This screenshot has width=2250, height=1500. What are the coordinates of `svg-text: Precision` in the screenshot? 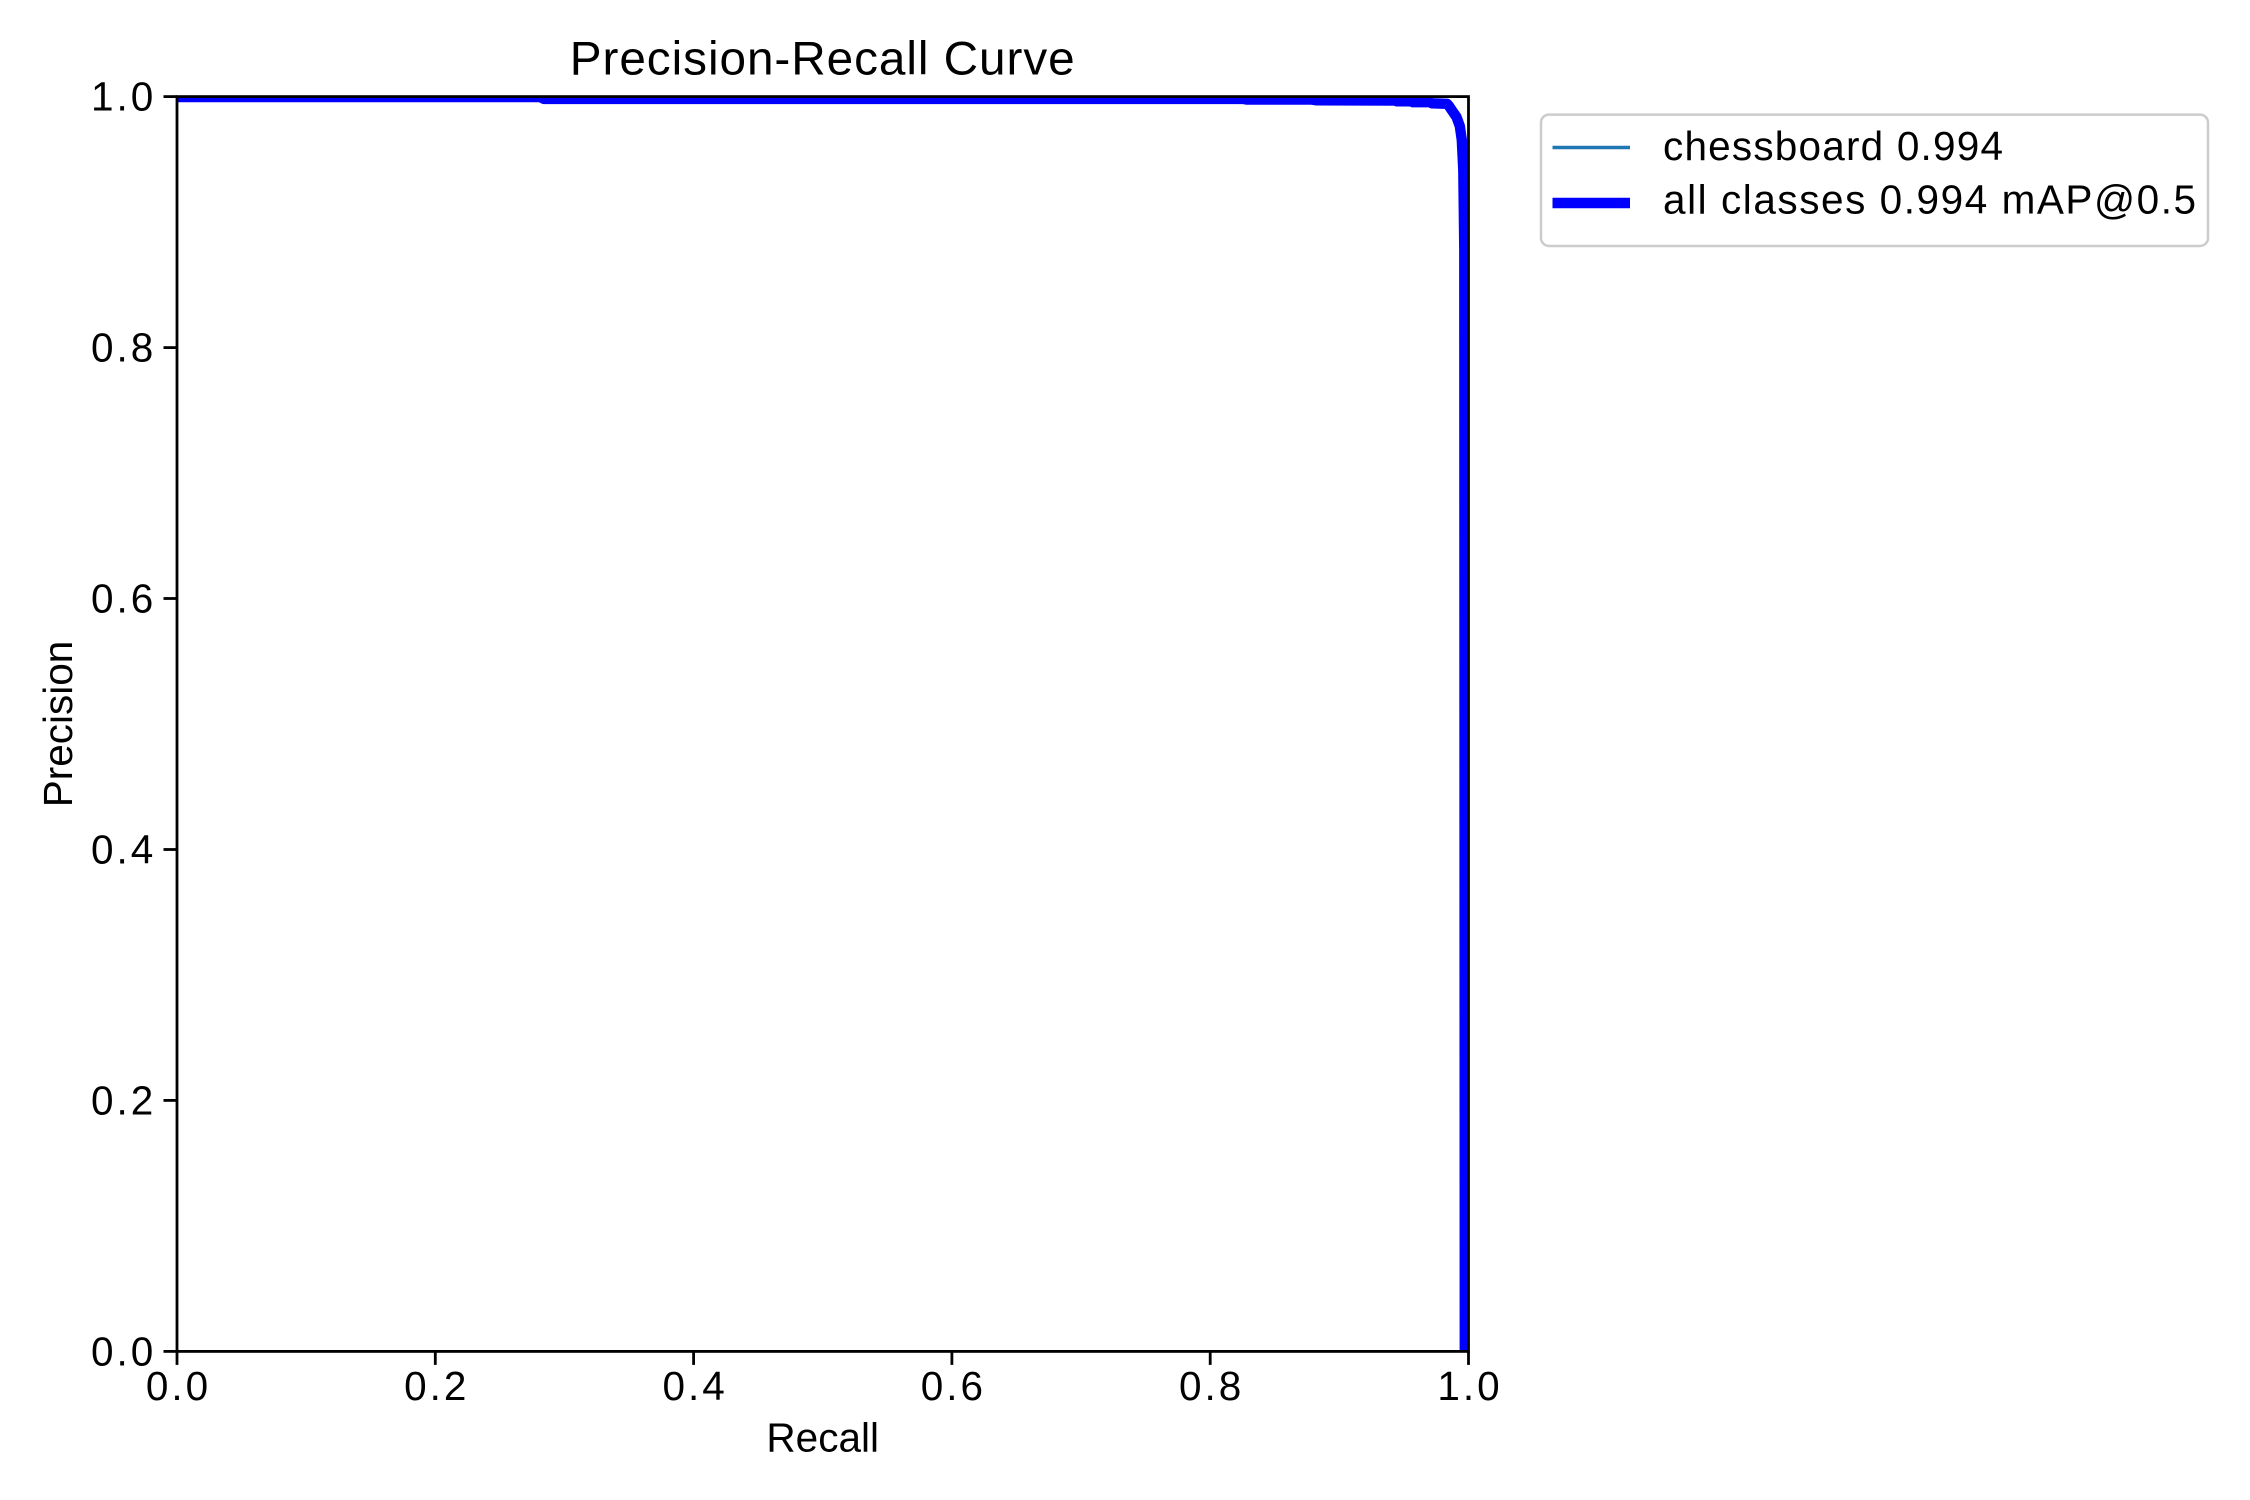 It's located at (58, 724).